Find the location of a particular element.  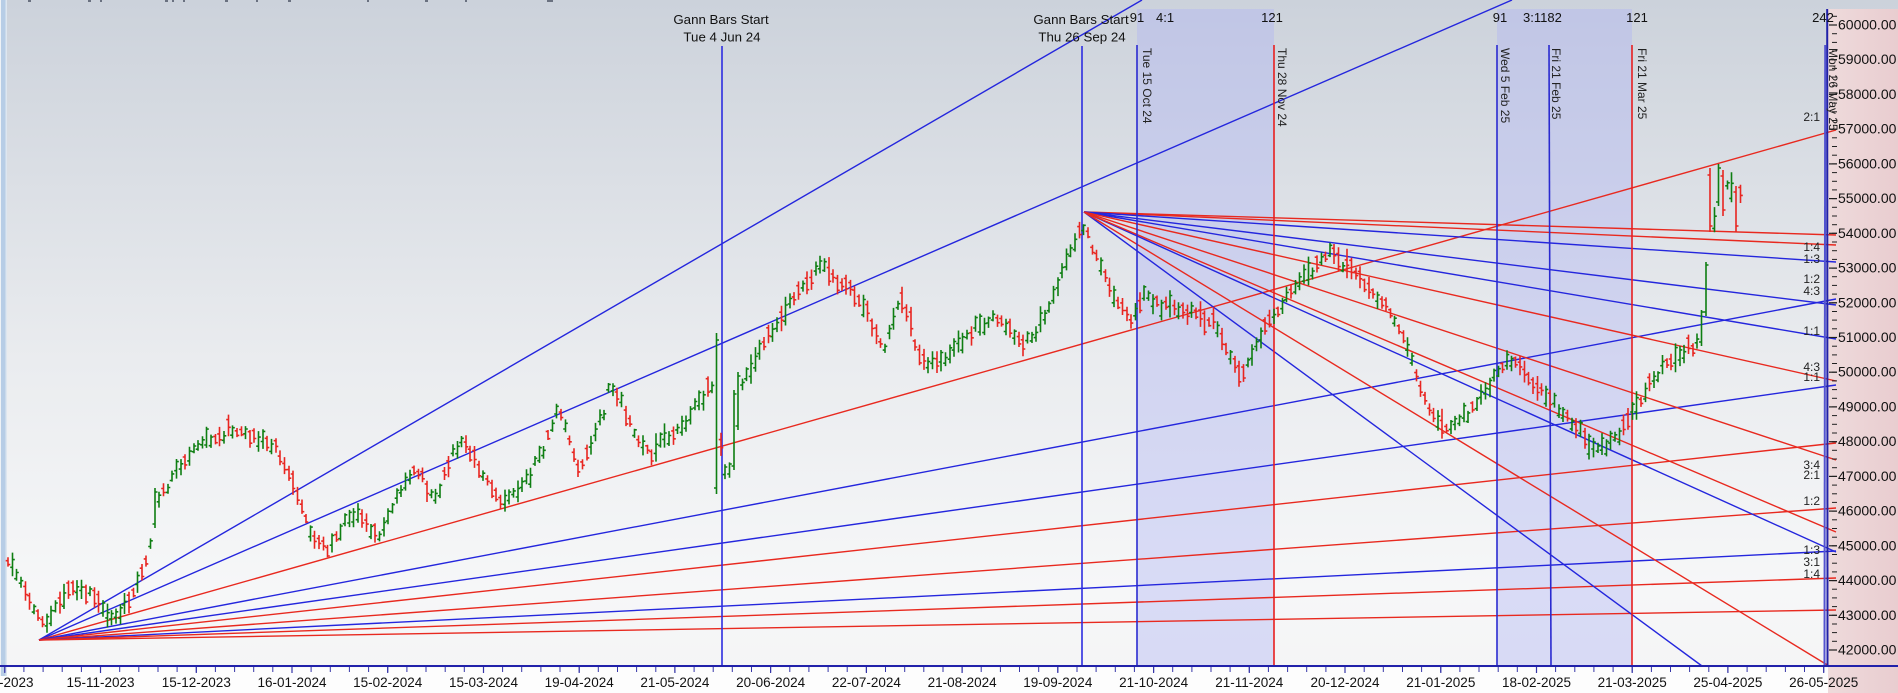

svg-text: 20-12-2024 is located at coordinates (1345, 682).